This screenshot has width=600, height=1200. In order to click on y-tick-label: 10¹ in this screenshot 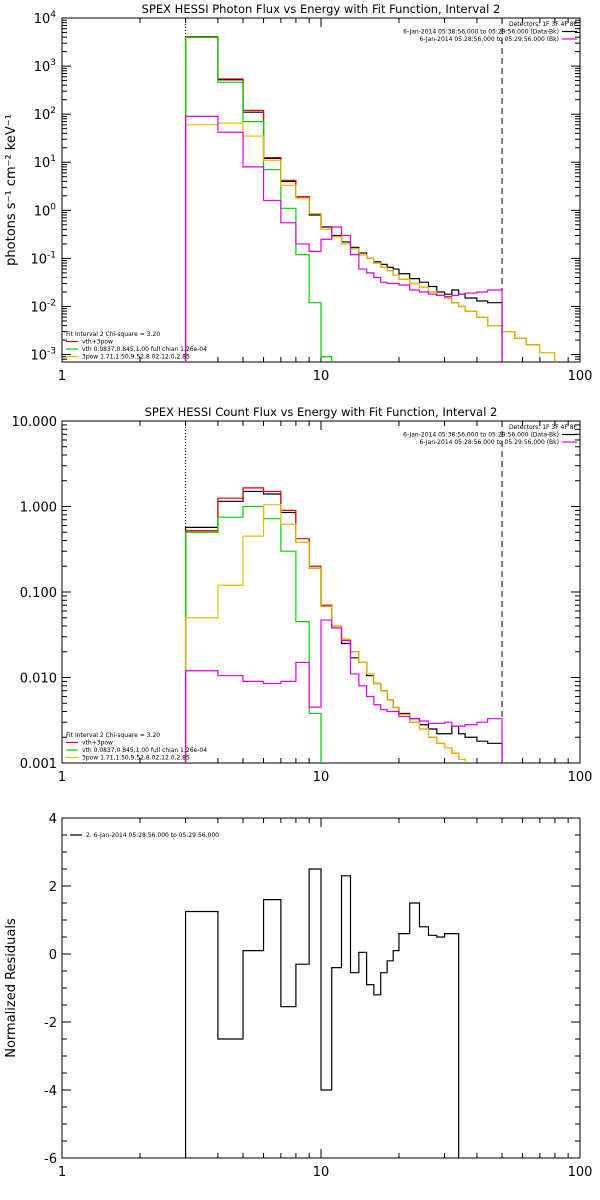, I will do `click(45, 162)`.